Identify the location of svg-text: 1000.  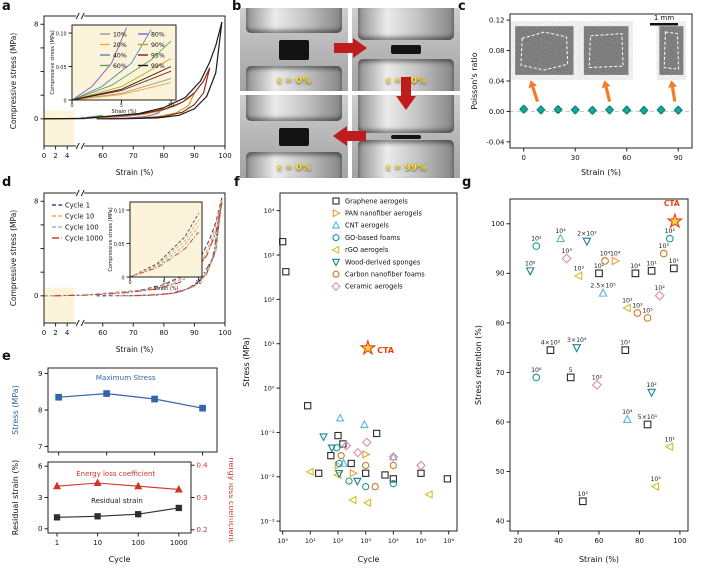
(179, 543).